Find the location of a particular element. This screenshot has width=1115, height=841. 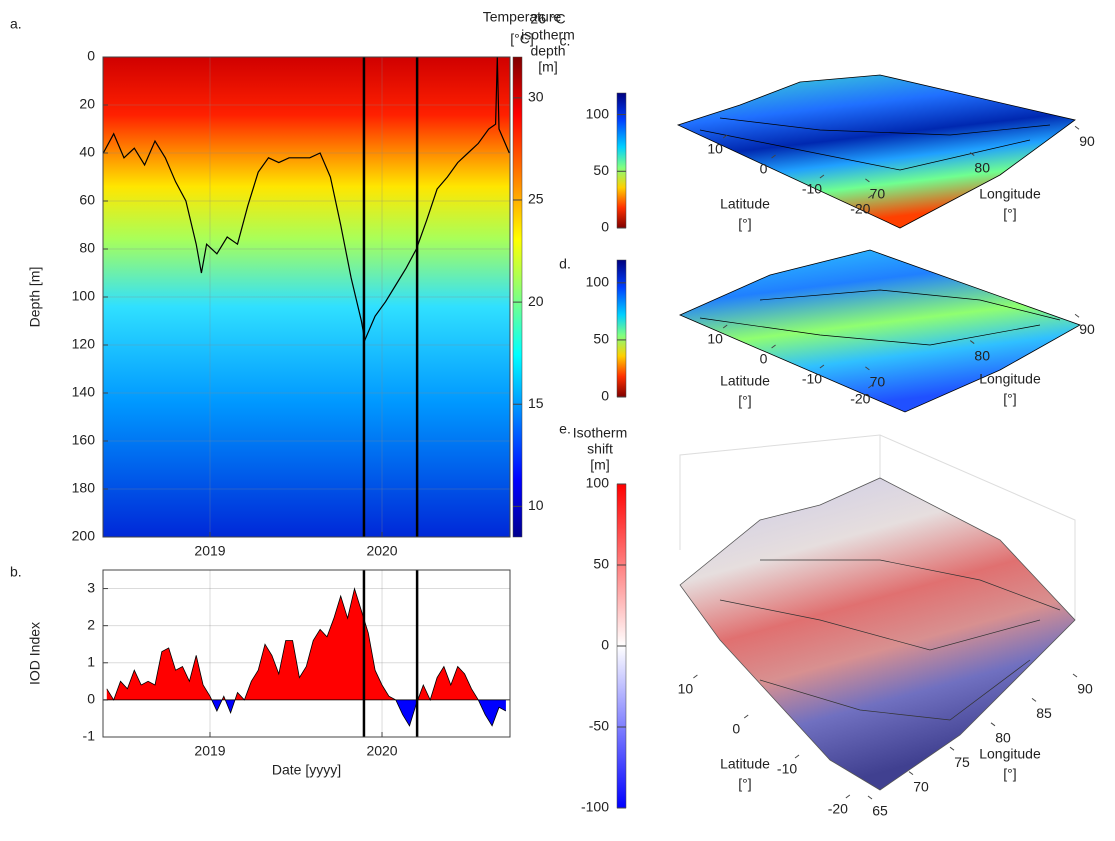

colorbar-tick-label: 30 is located at coordinates (536, 97).